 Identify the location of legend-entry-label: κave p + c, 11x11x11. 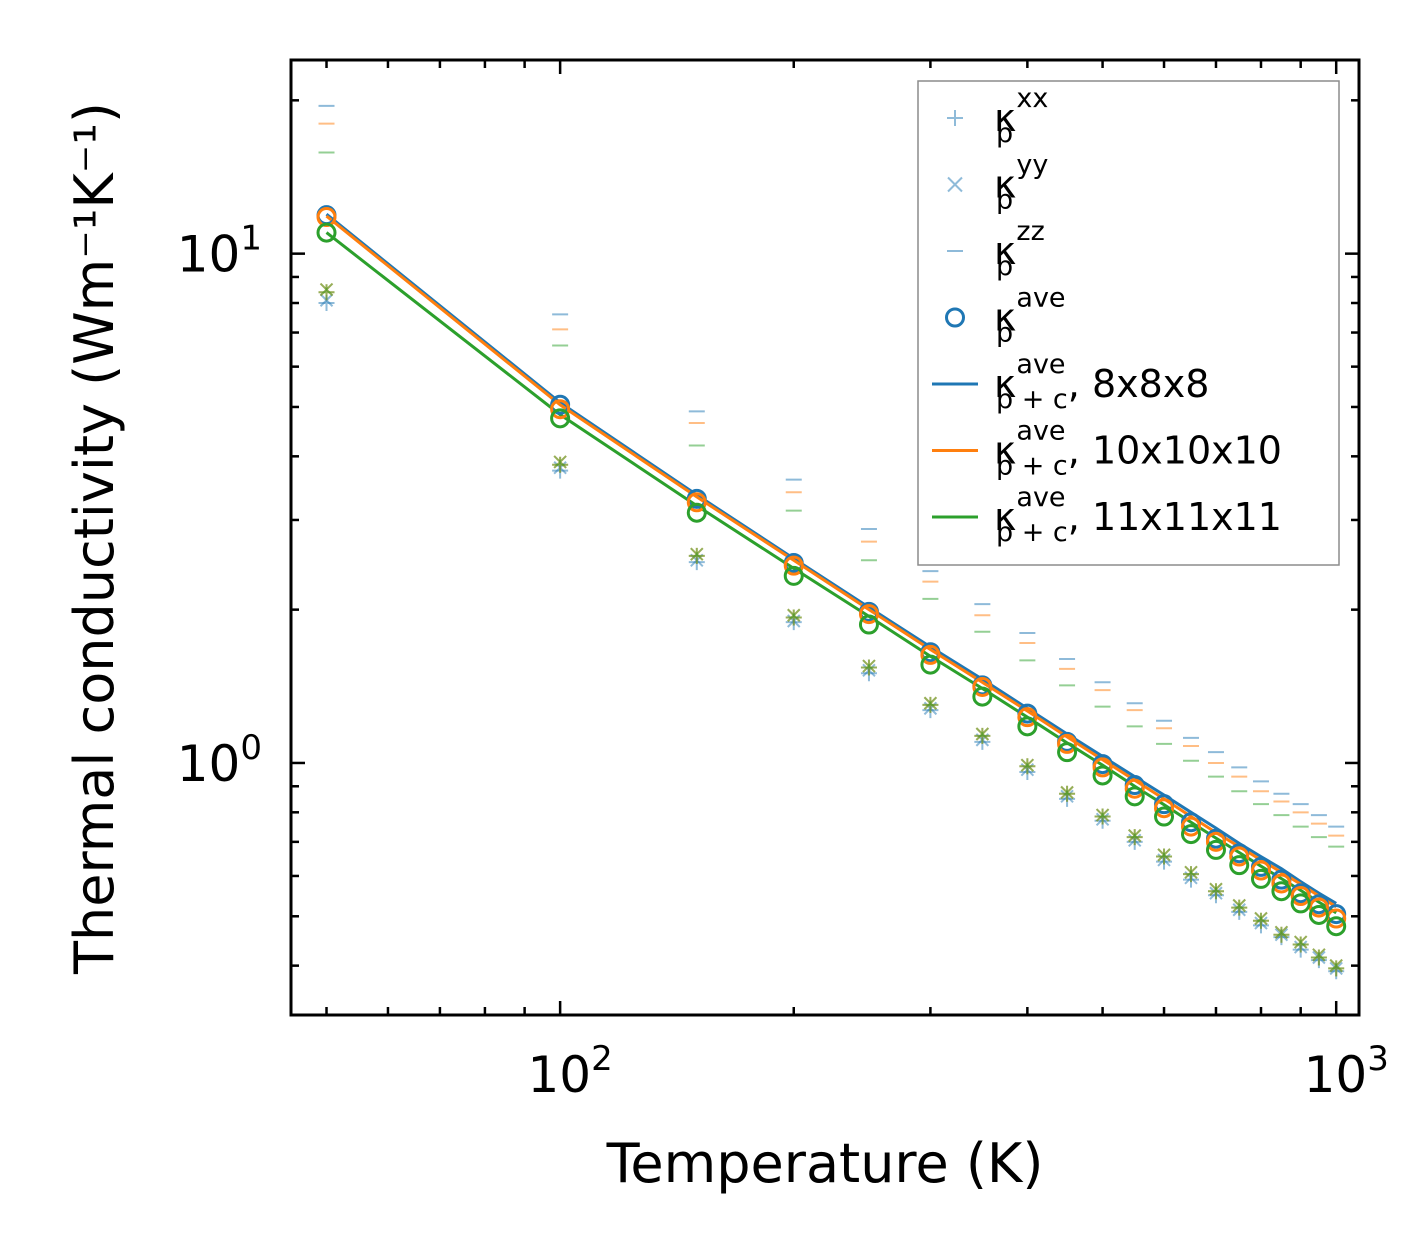
(1138, 515).